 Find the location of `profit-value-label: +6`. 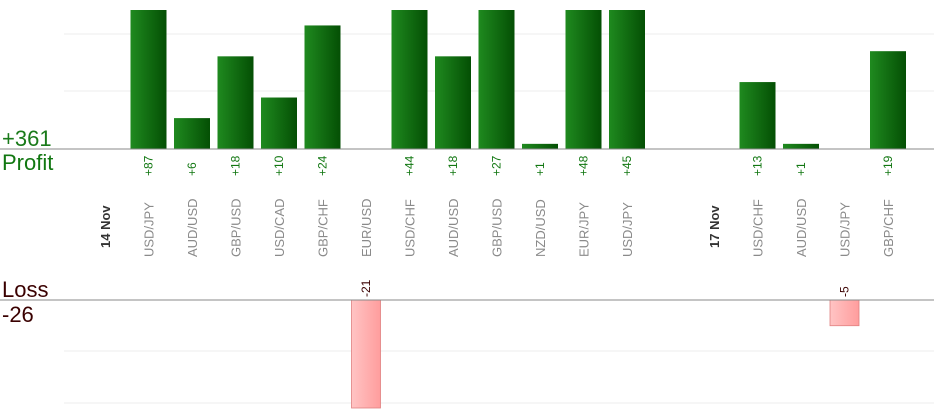

profit-value-label: +6 is located at coordinates (192, 169).